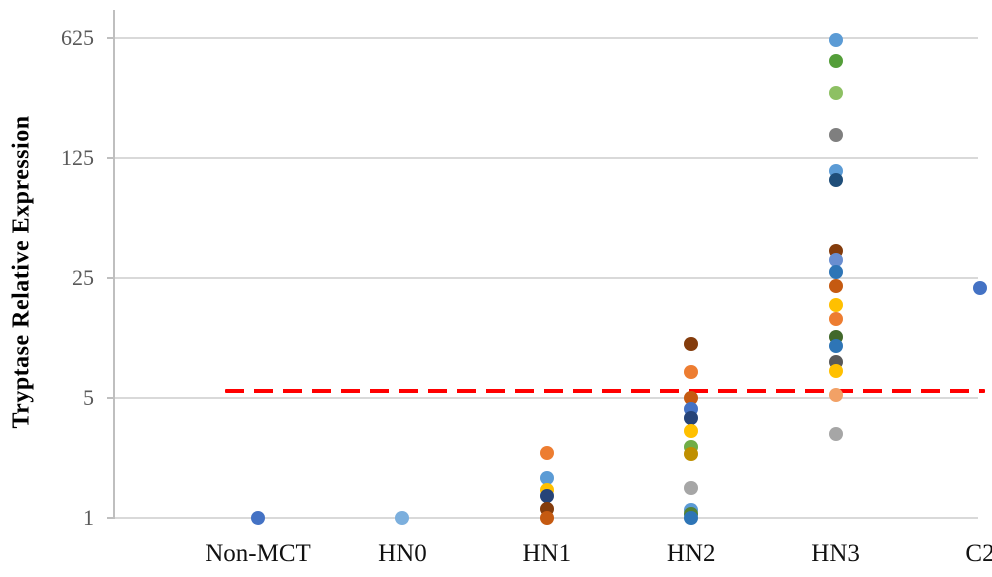 This screenshot has width=992, height=577. What do you see at coordinates (114, 264) in the screenshot?
I see `y-axis-line` at bounding box center [114, 264].